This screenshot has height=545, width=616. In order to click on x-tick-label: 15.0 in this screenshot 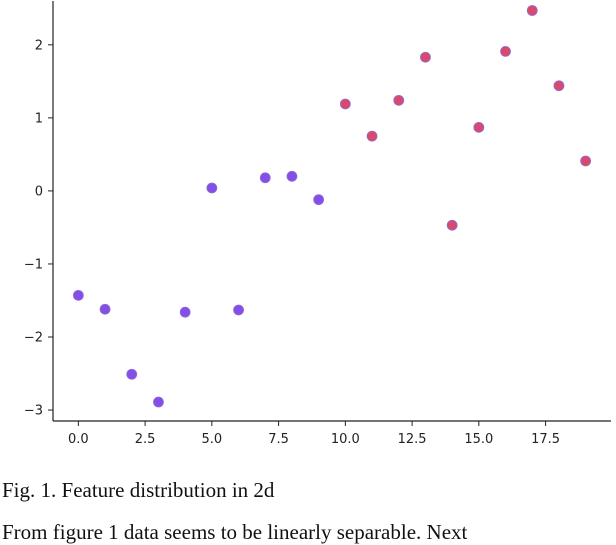, I will do `click(478, 439)`.